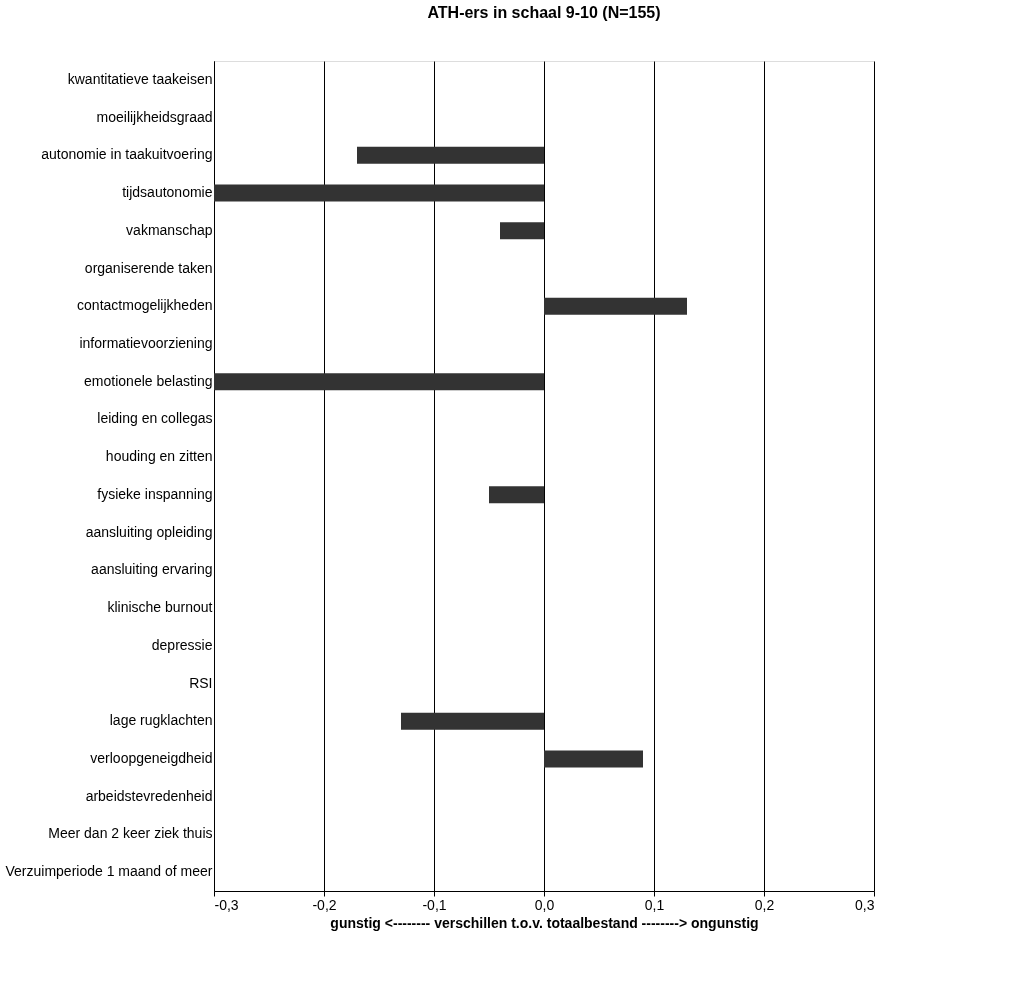 The height and width of the screenshot is (1004, 1026). I want to click on y-tick-label: klinische burnout, so click(160, 607).